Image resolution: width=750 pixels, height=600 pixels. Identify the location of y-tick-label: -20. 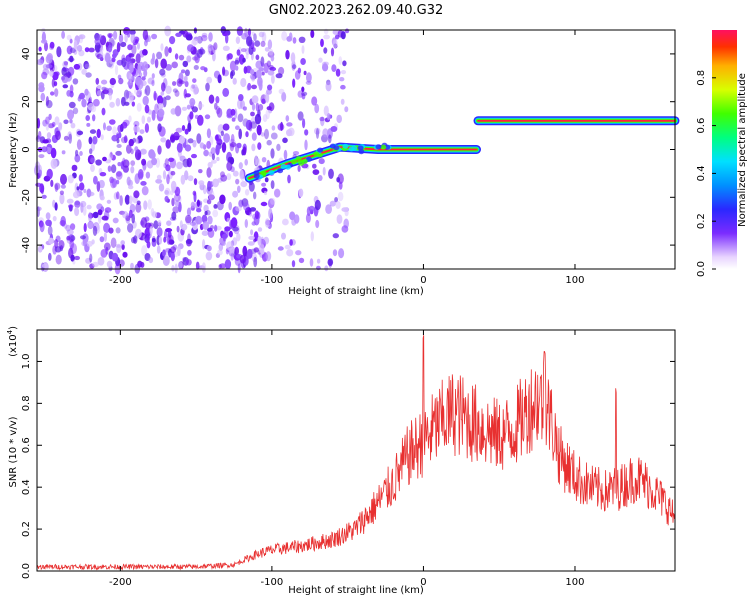
(26, 197).